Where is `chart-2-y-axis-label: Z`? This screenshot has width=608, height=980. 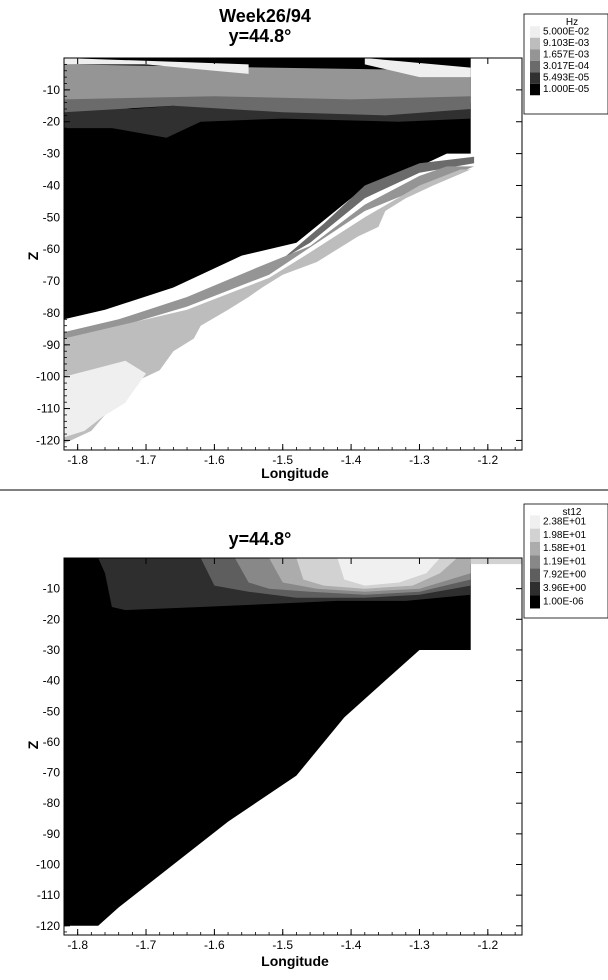
chart-2-y-axis-label: Z is located at coordinates (33, 744).